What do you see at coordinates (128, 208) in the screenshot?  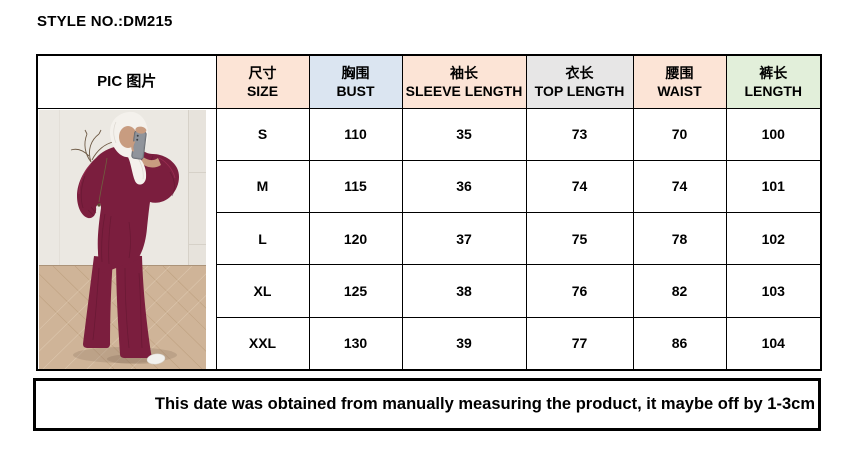 I see `top-garment` at bounding box center [128, 208].